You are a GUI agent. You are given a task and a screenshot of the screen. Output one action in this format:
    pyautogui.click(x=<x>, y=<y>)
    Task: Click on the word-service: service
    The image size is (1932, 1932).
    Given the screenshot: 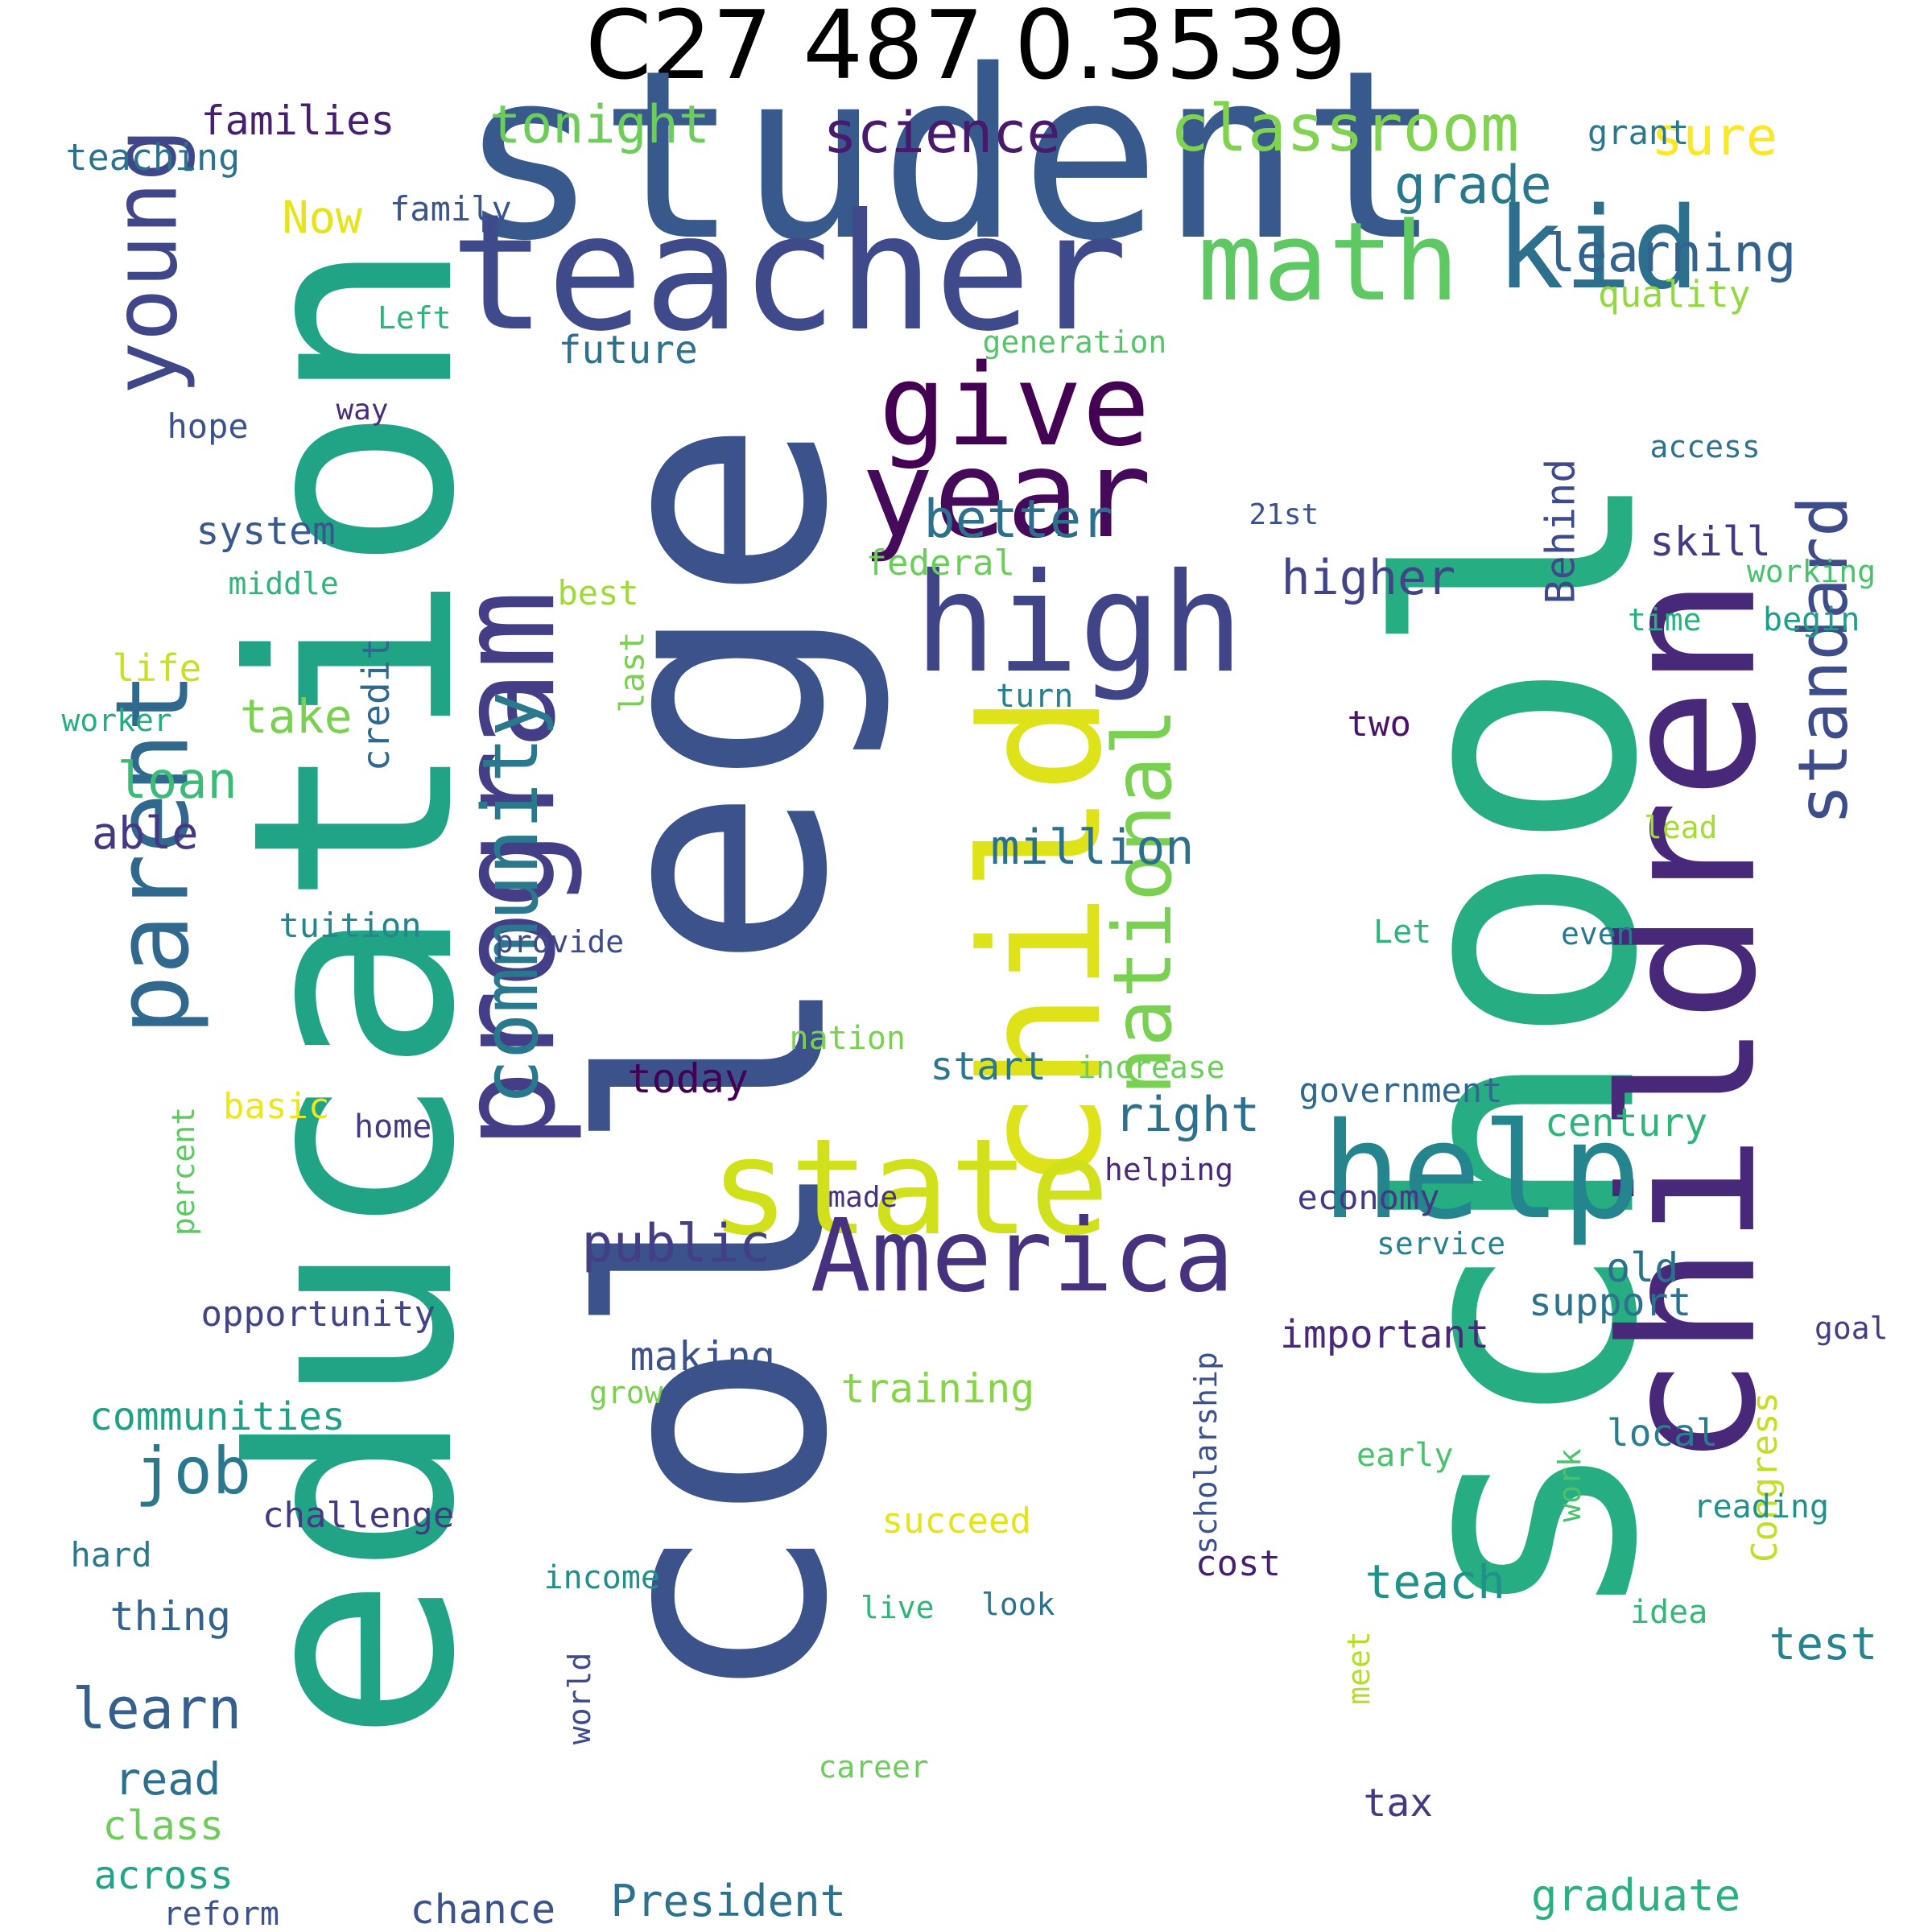 What is the action you would take?
    pyautogui.click(x=1441, y=1243)
    